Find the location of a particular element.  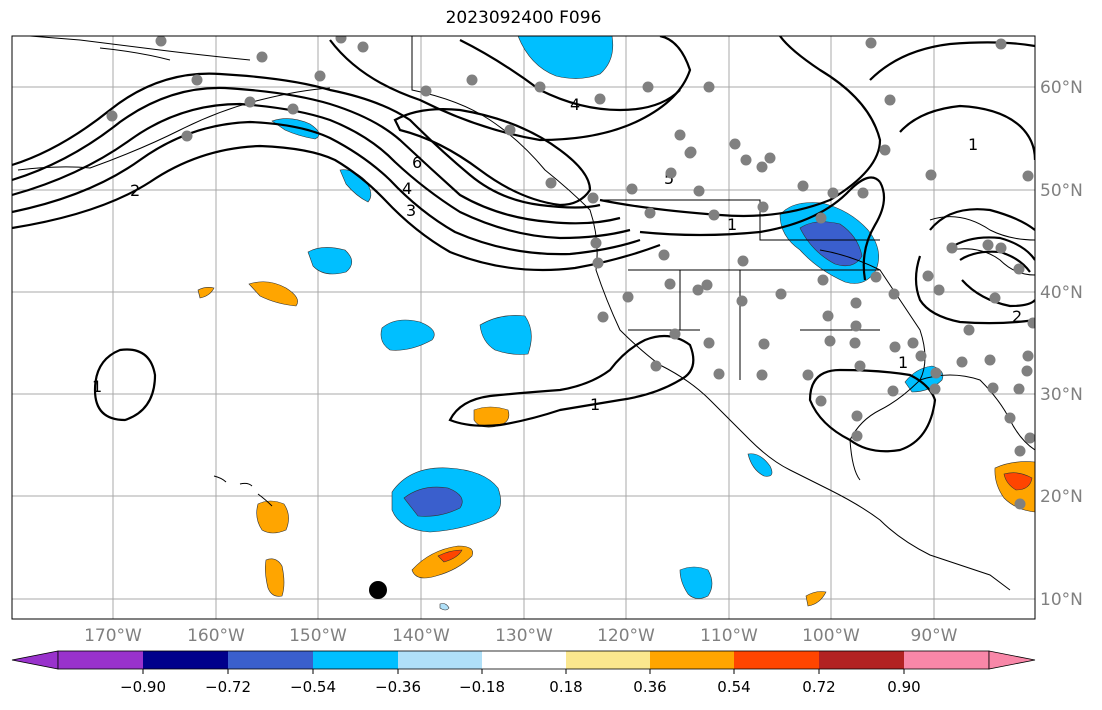

latitude-labels: 60°N 50°N 40°N 30°N 20°N 10°N is located at coordinates (1061, 344).